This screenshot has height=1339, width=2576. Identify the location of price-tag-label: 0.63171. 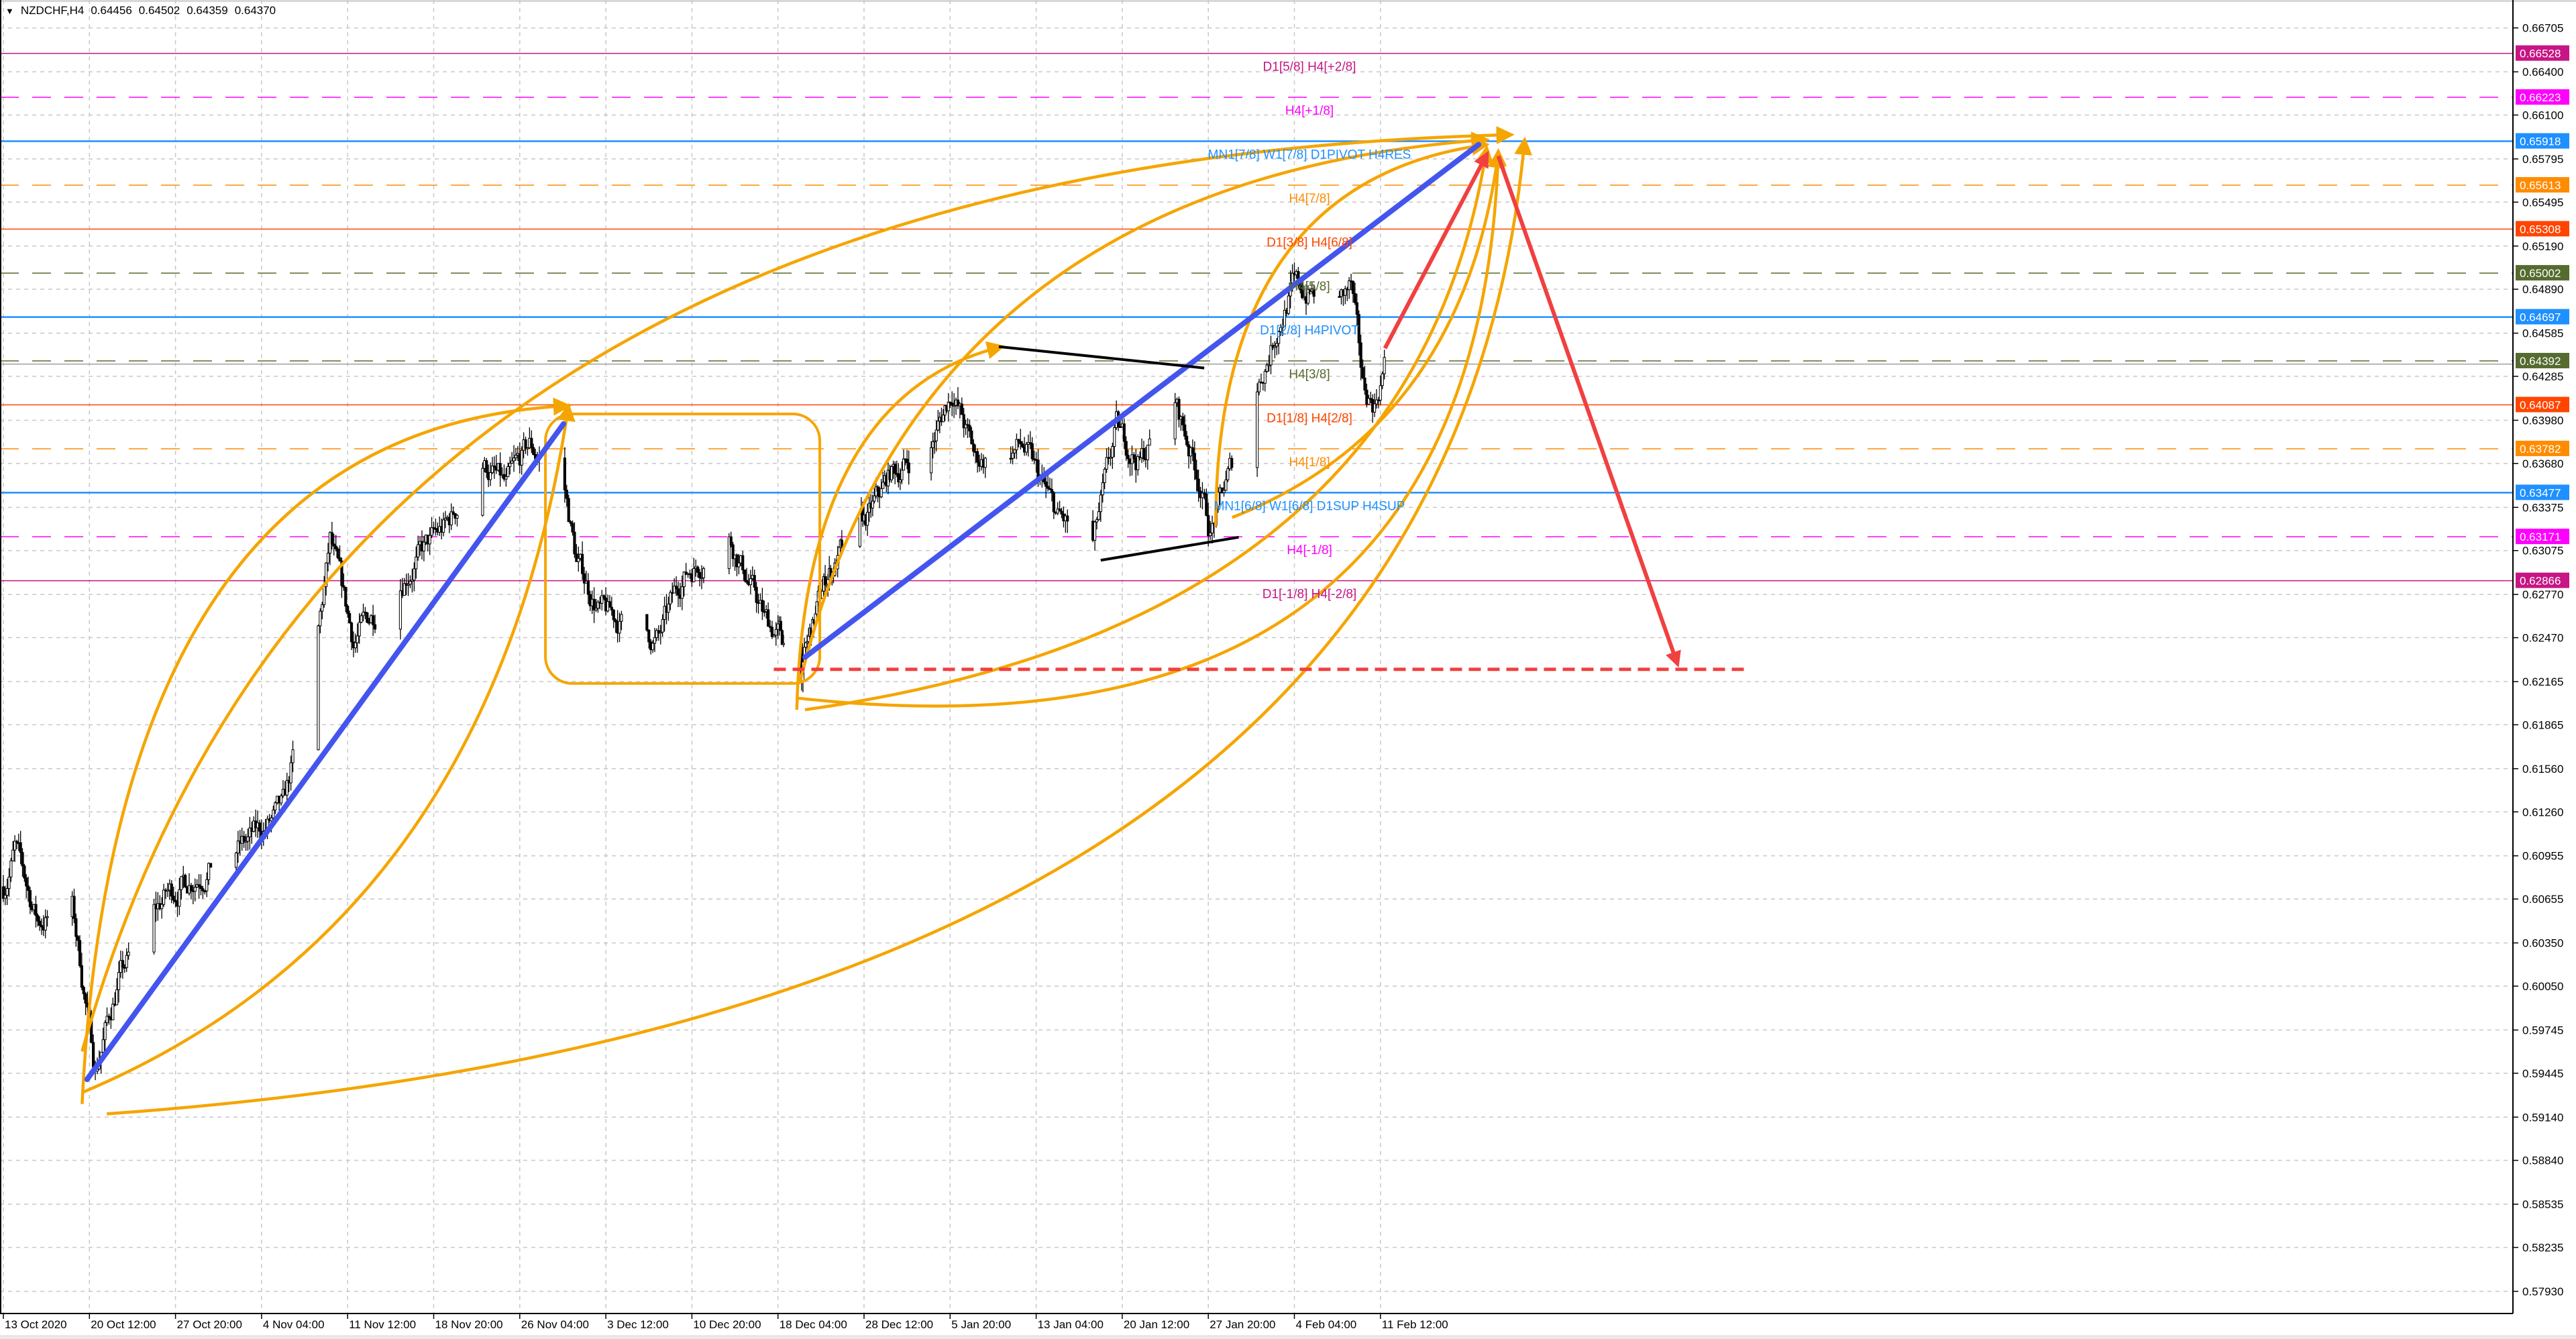
(2540, 537).